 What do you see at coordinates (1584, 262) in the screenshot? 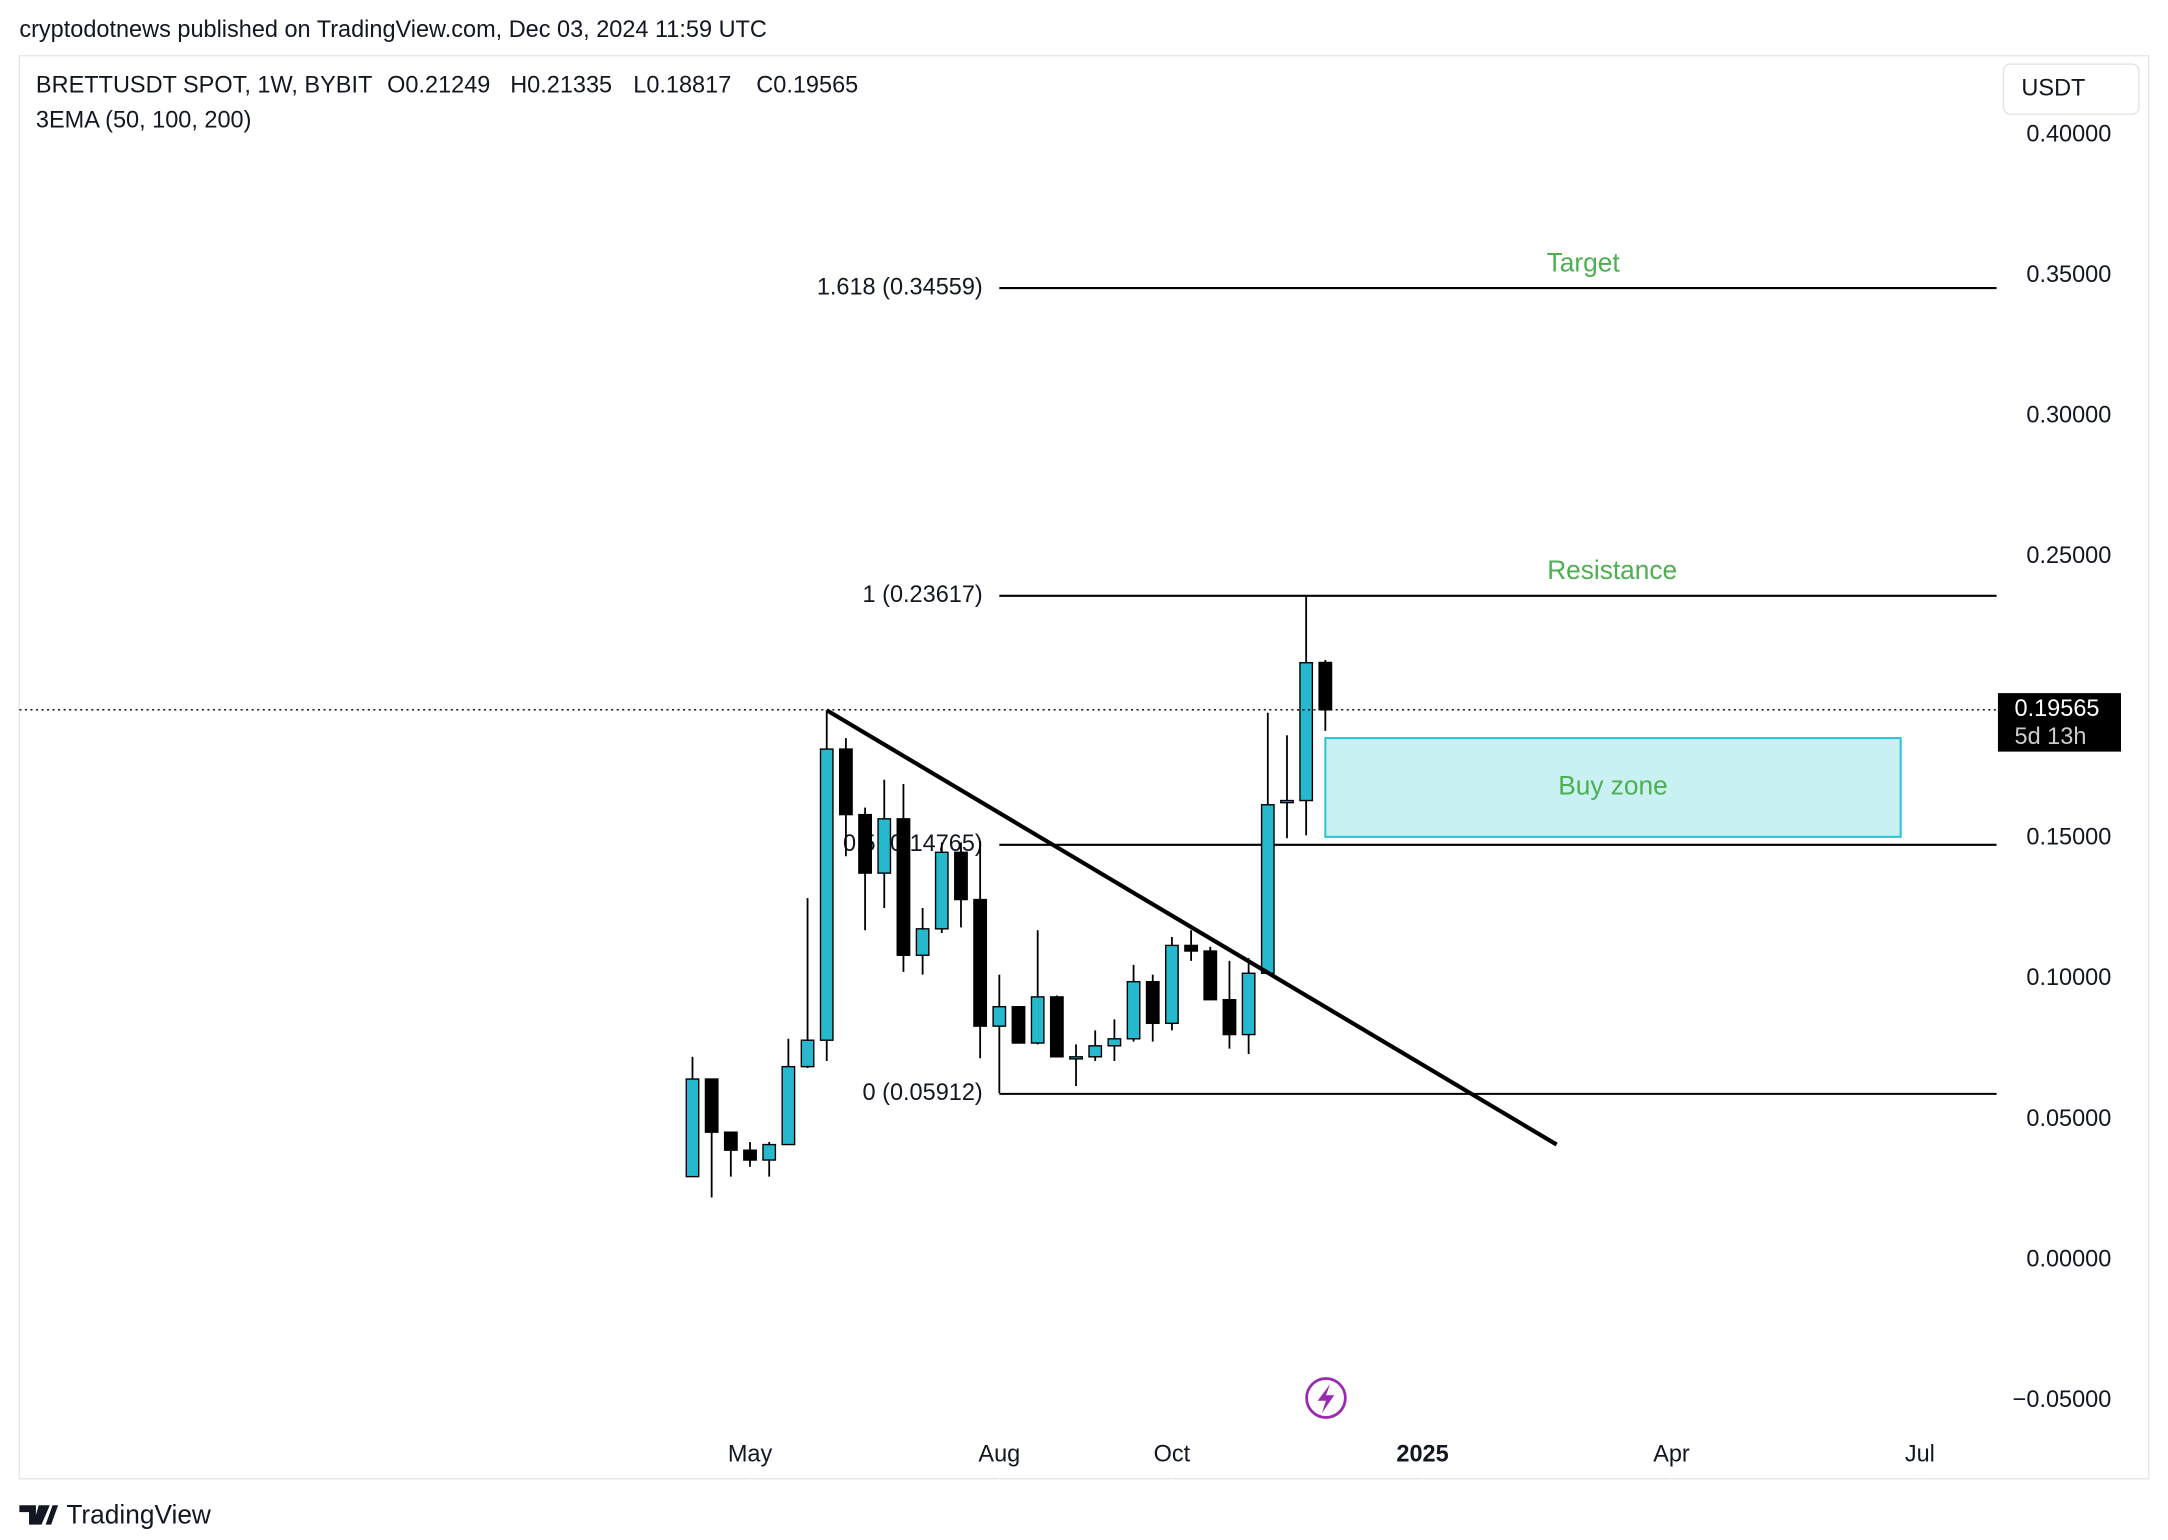
I see `annotation: Target` at bounding box center [1584, 262].